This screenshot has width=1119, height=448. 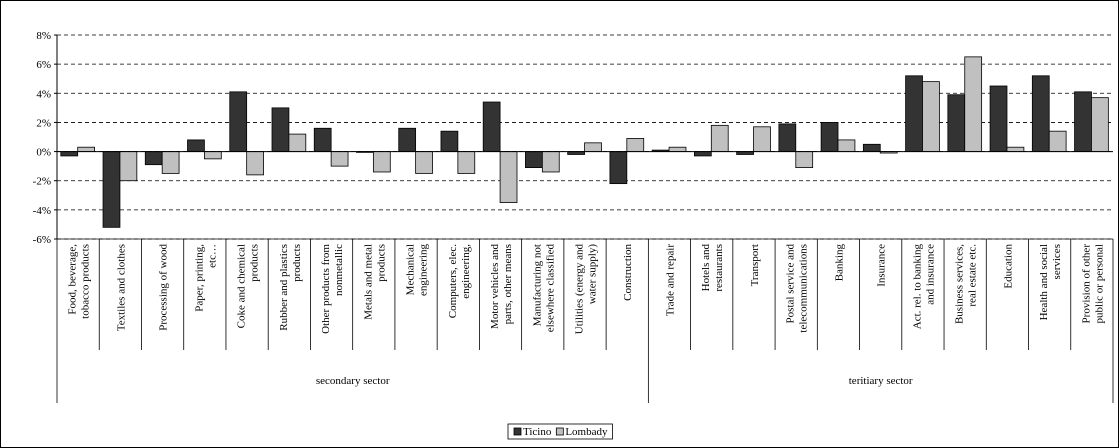 What do you see at coordinates (537, 285) in the screenshot?
I see `x-tick-label: Manufacturing not` at bounding box center [537, 285].